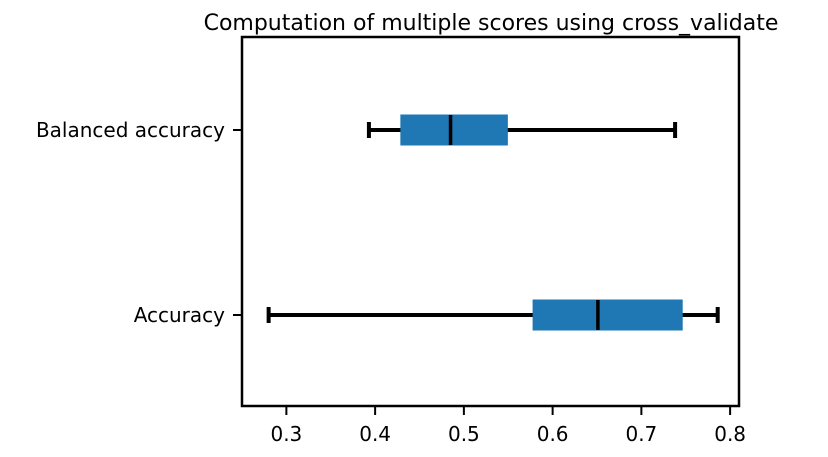 The height and width of the screenshot is (457, 828). Describe the element at coordinates (553, 434) in the screenshot. I see `x-tick-label: 0.6` at that location.